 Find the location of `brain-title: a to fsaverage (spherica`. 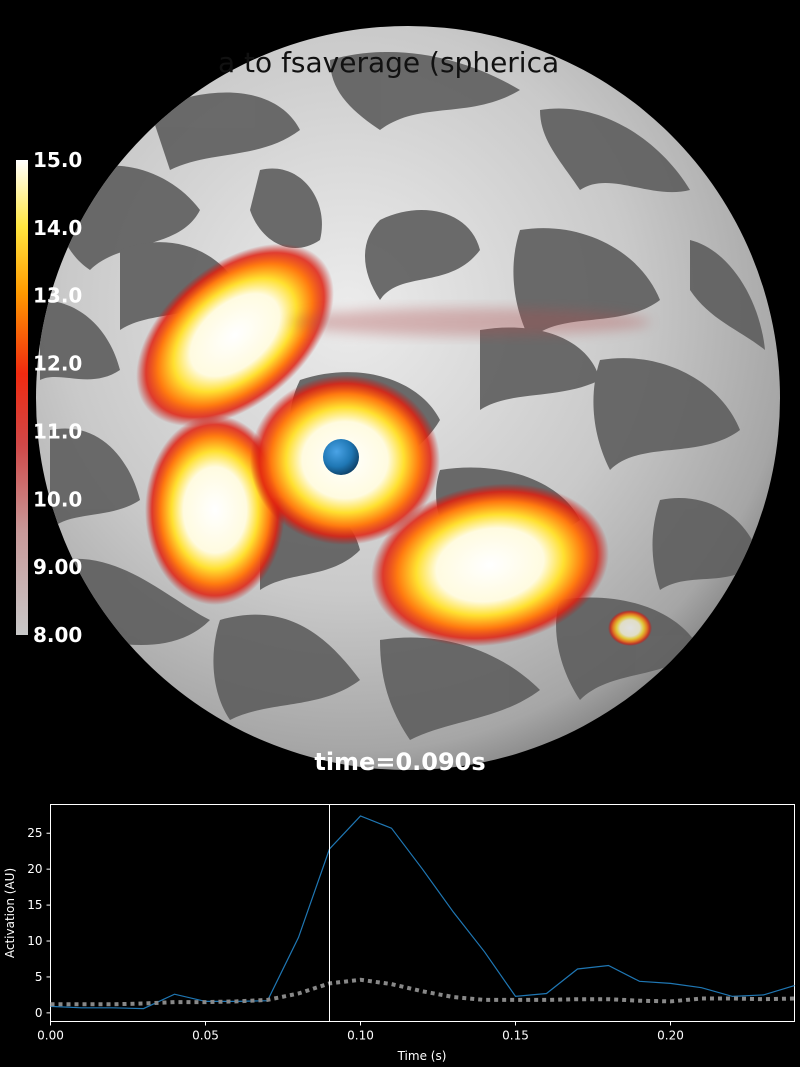

brain-title: a to fsaverage (spherica is located at coordinates (388, 62).